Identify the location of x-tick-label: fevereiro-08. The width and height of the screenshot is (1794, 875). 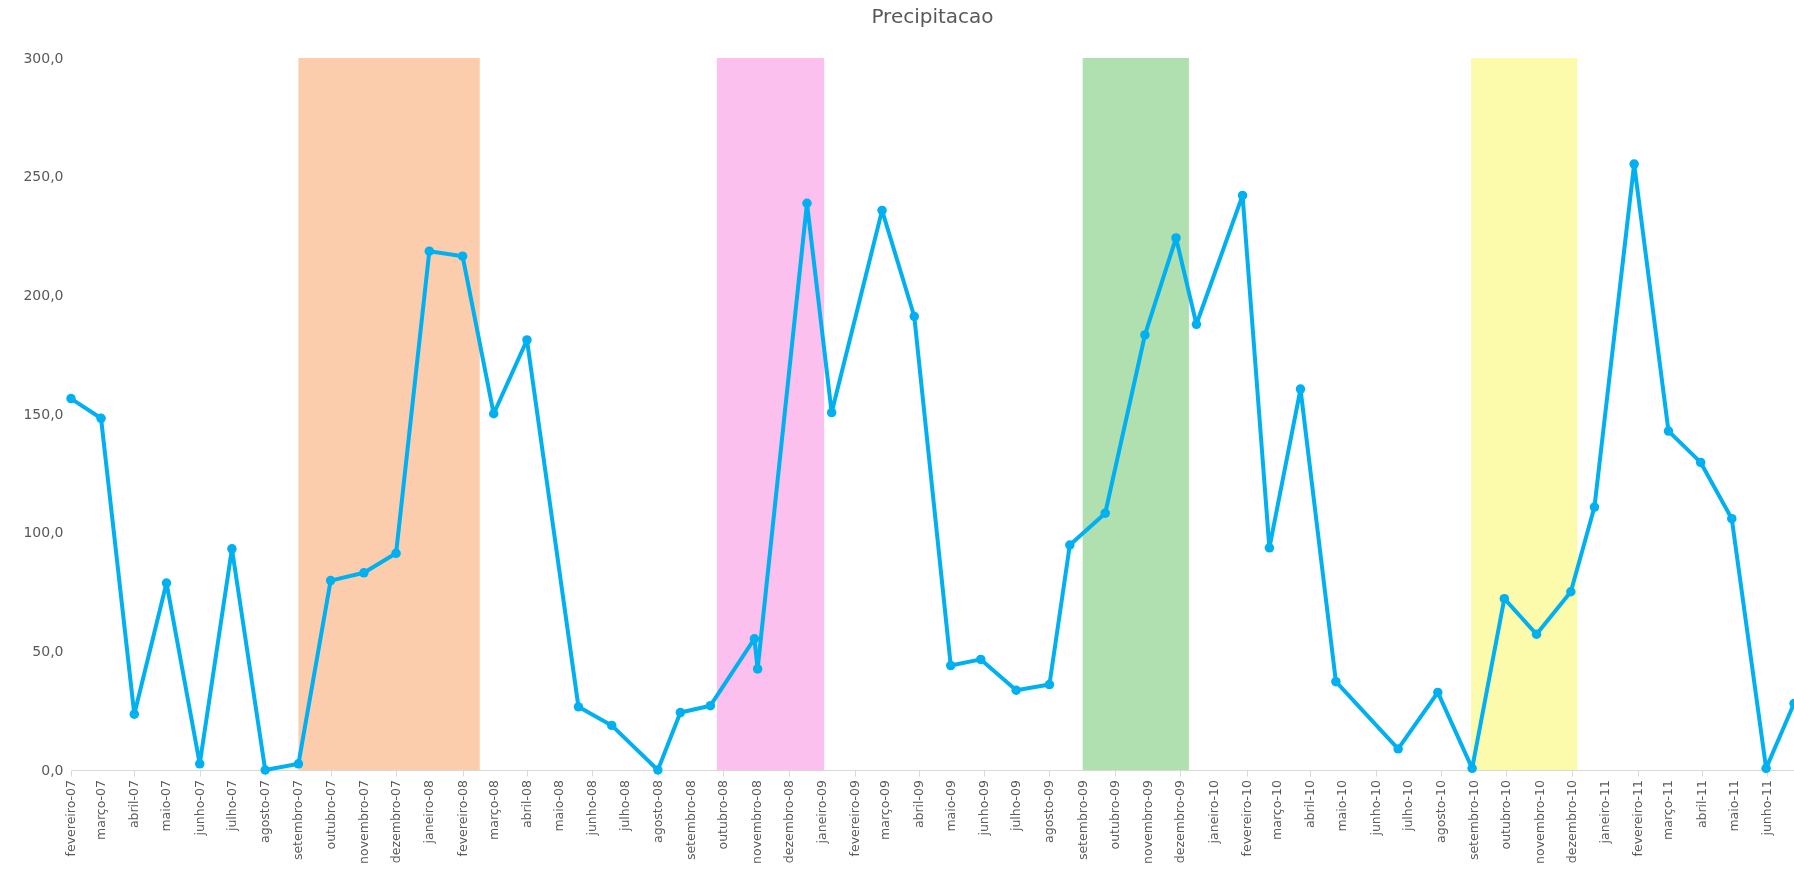
(462, 818).